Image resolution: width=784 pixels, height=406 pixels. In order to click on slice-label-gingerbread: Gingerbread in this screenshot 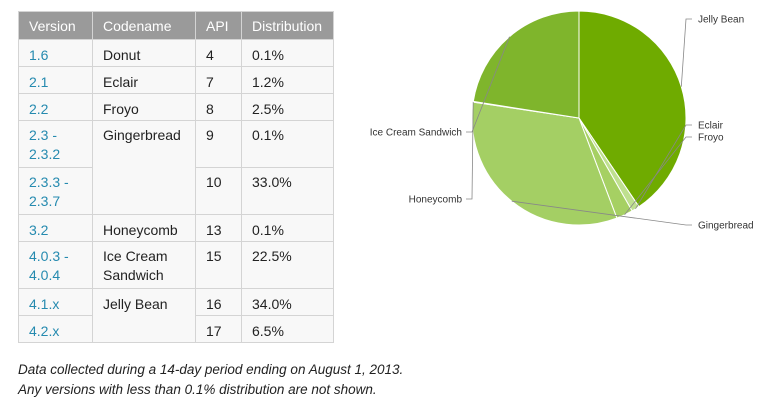, I will do `click(726, 226)`.